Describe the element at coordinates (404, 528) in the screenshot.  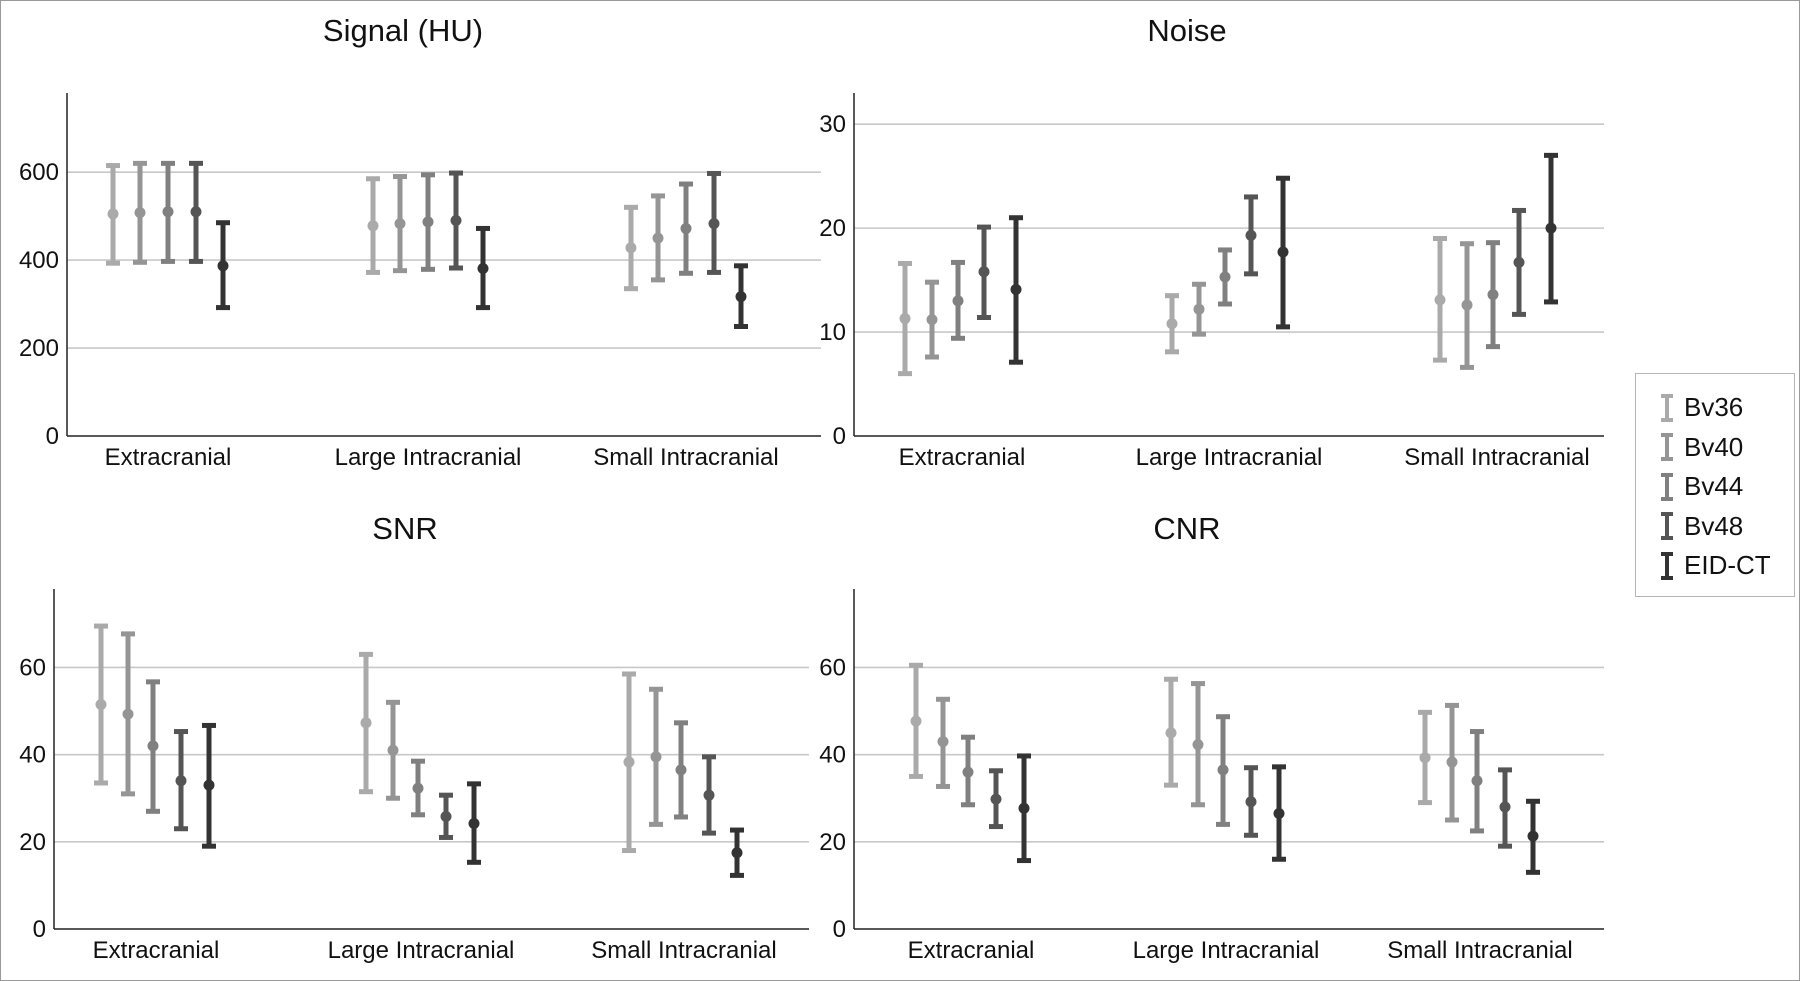
I see `panel-title: SNR` at that location.